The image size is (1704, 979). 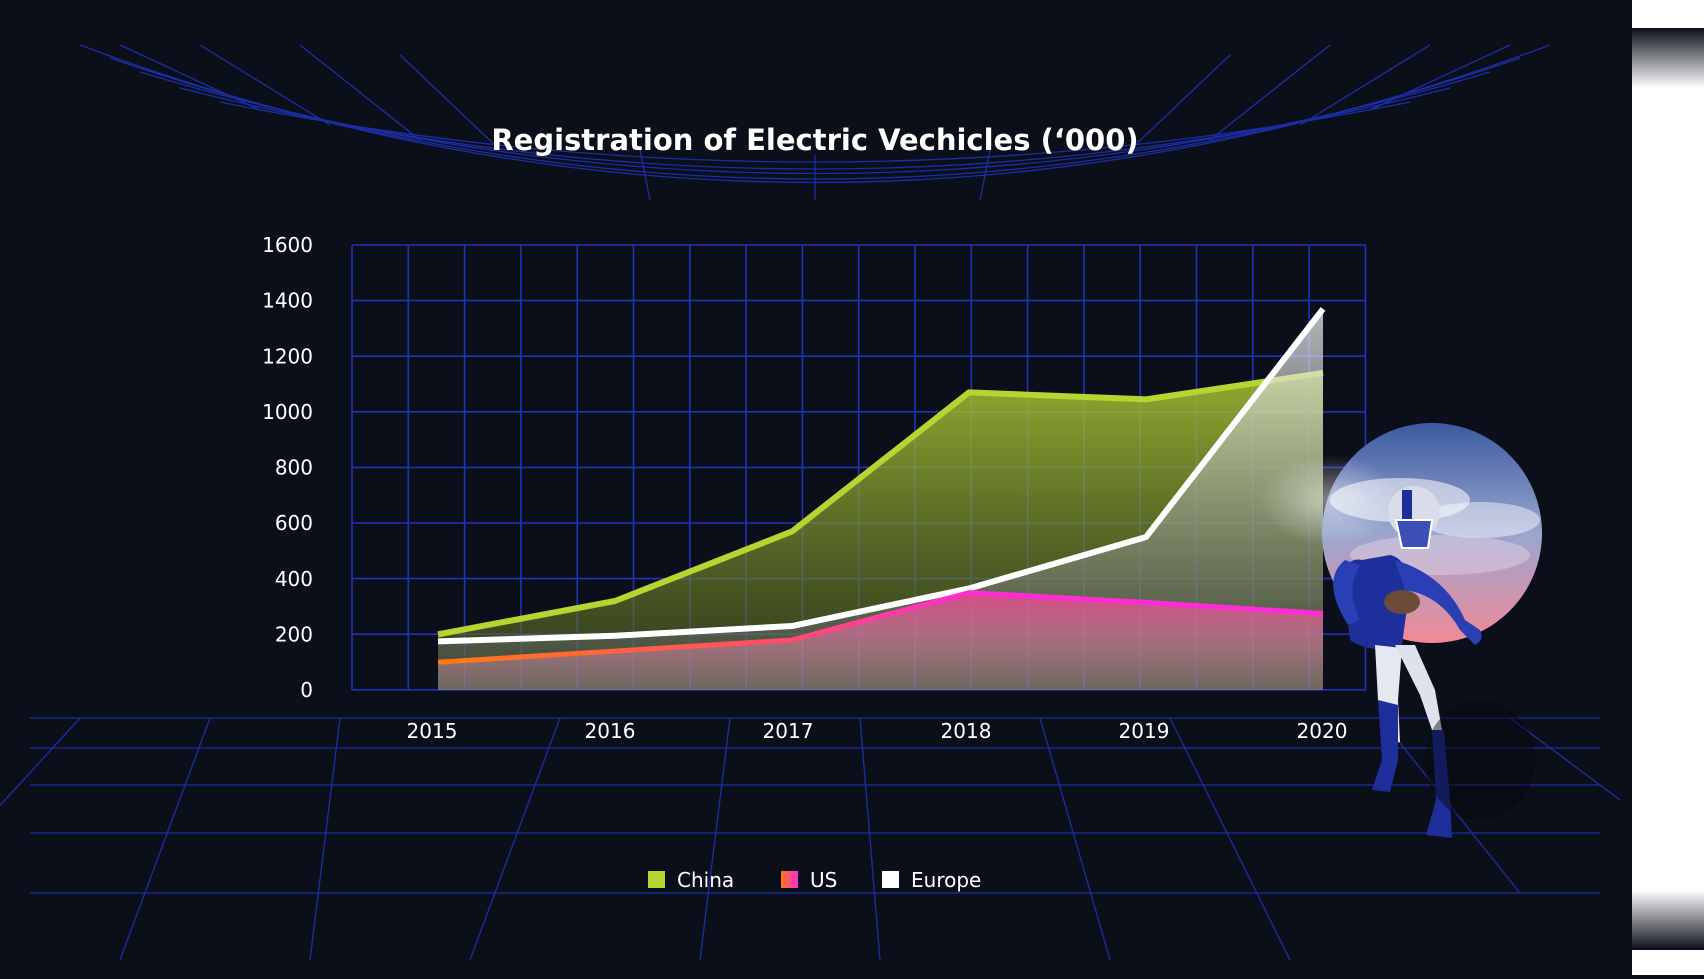 What do you see at coordinates (287, 412) in the screenshot?
I see `y-tick-label: 1000` at bounding box center [287, 412].